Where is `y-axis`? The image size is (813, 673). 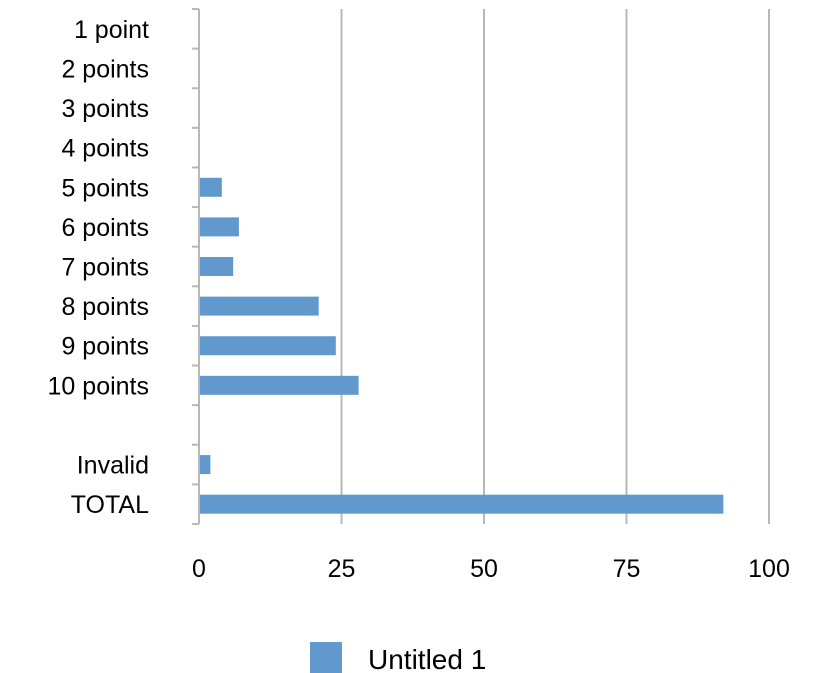 y-axis is located at coordinates (196, 266).